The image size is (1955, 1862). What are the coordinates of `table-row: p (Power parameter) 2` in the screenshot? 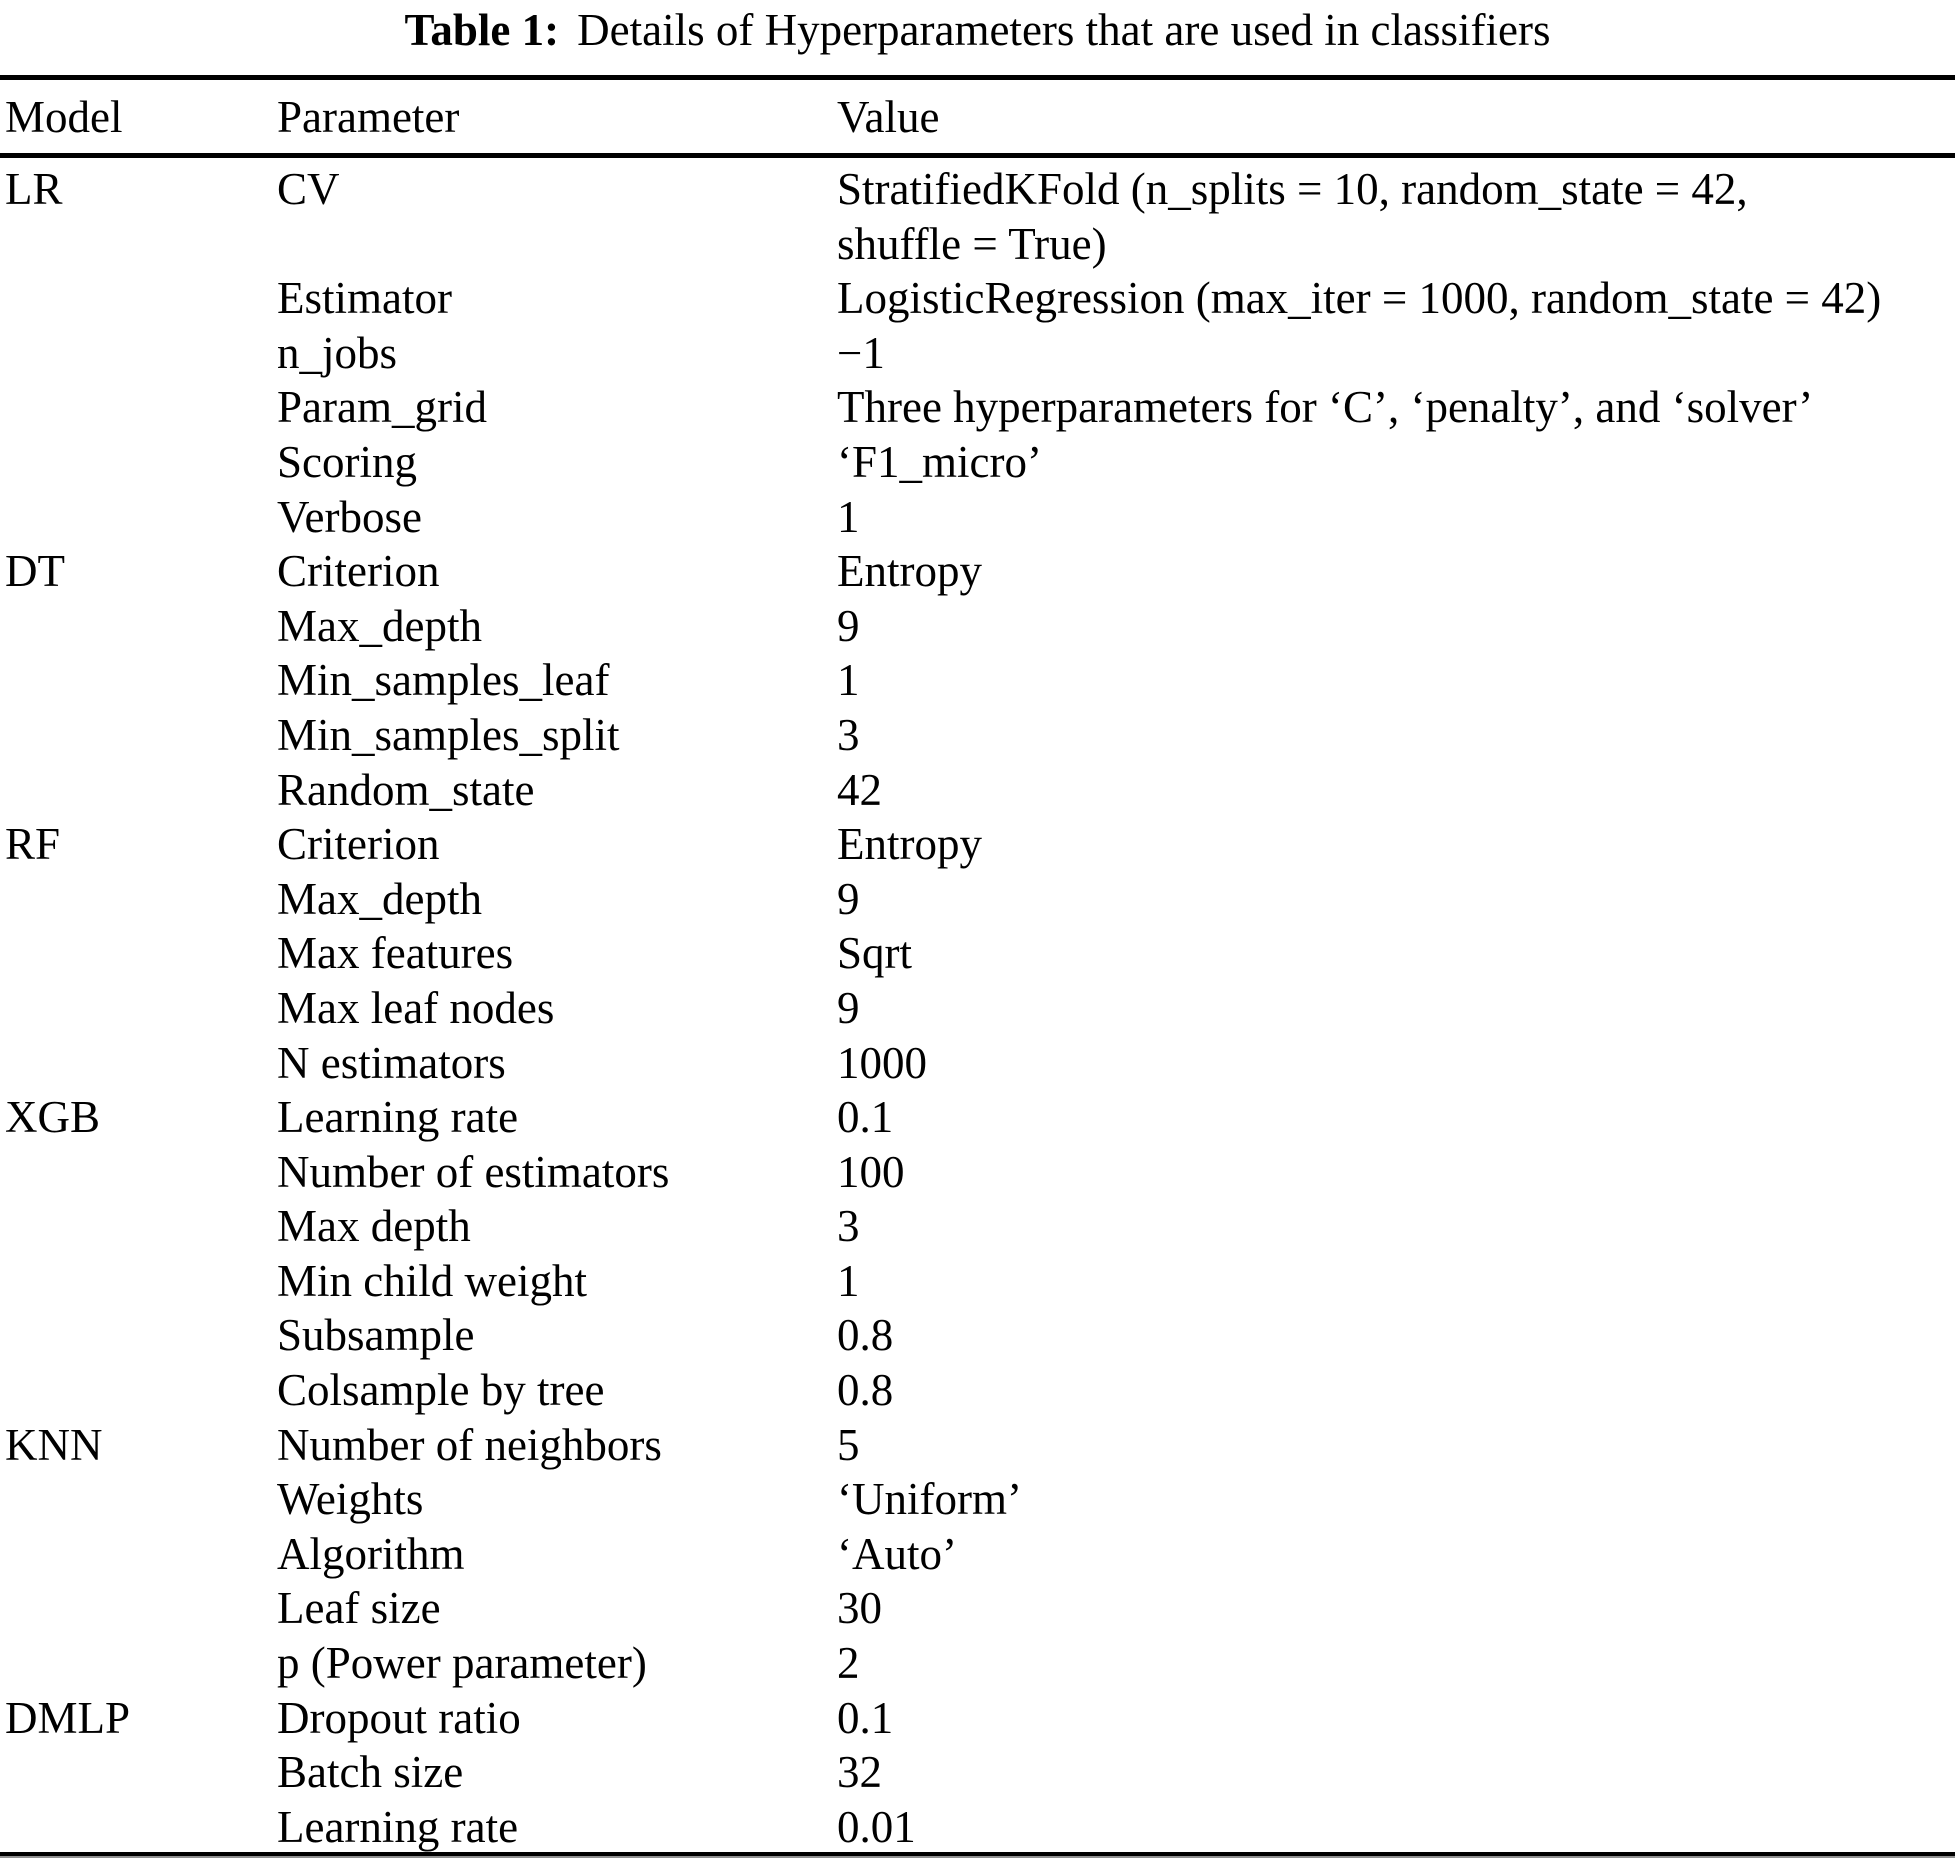 It's located at (977, 1663).